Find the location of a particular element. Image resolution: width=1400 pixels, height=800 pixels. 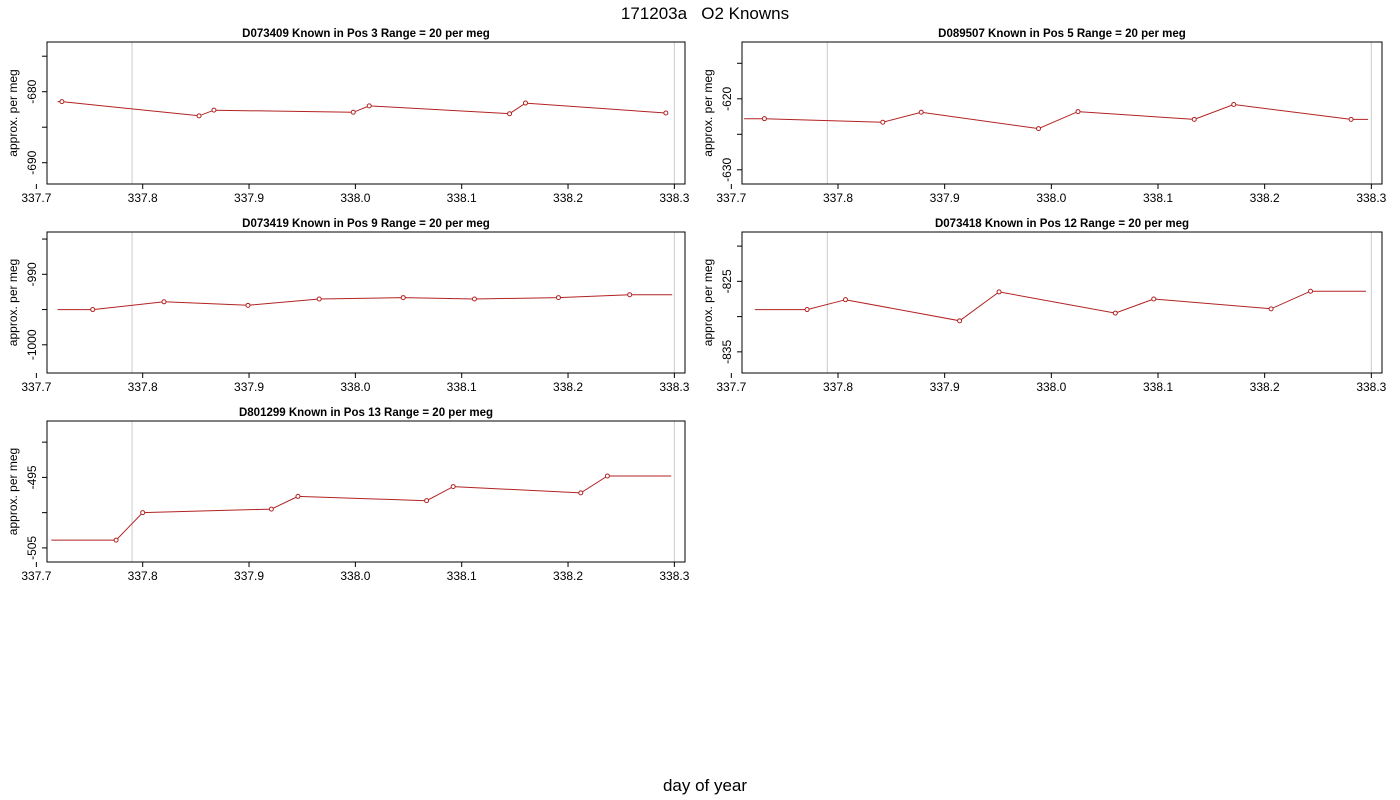

y-tick-label: -680 is located at coordinates (32, 91).